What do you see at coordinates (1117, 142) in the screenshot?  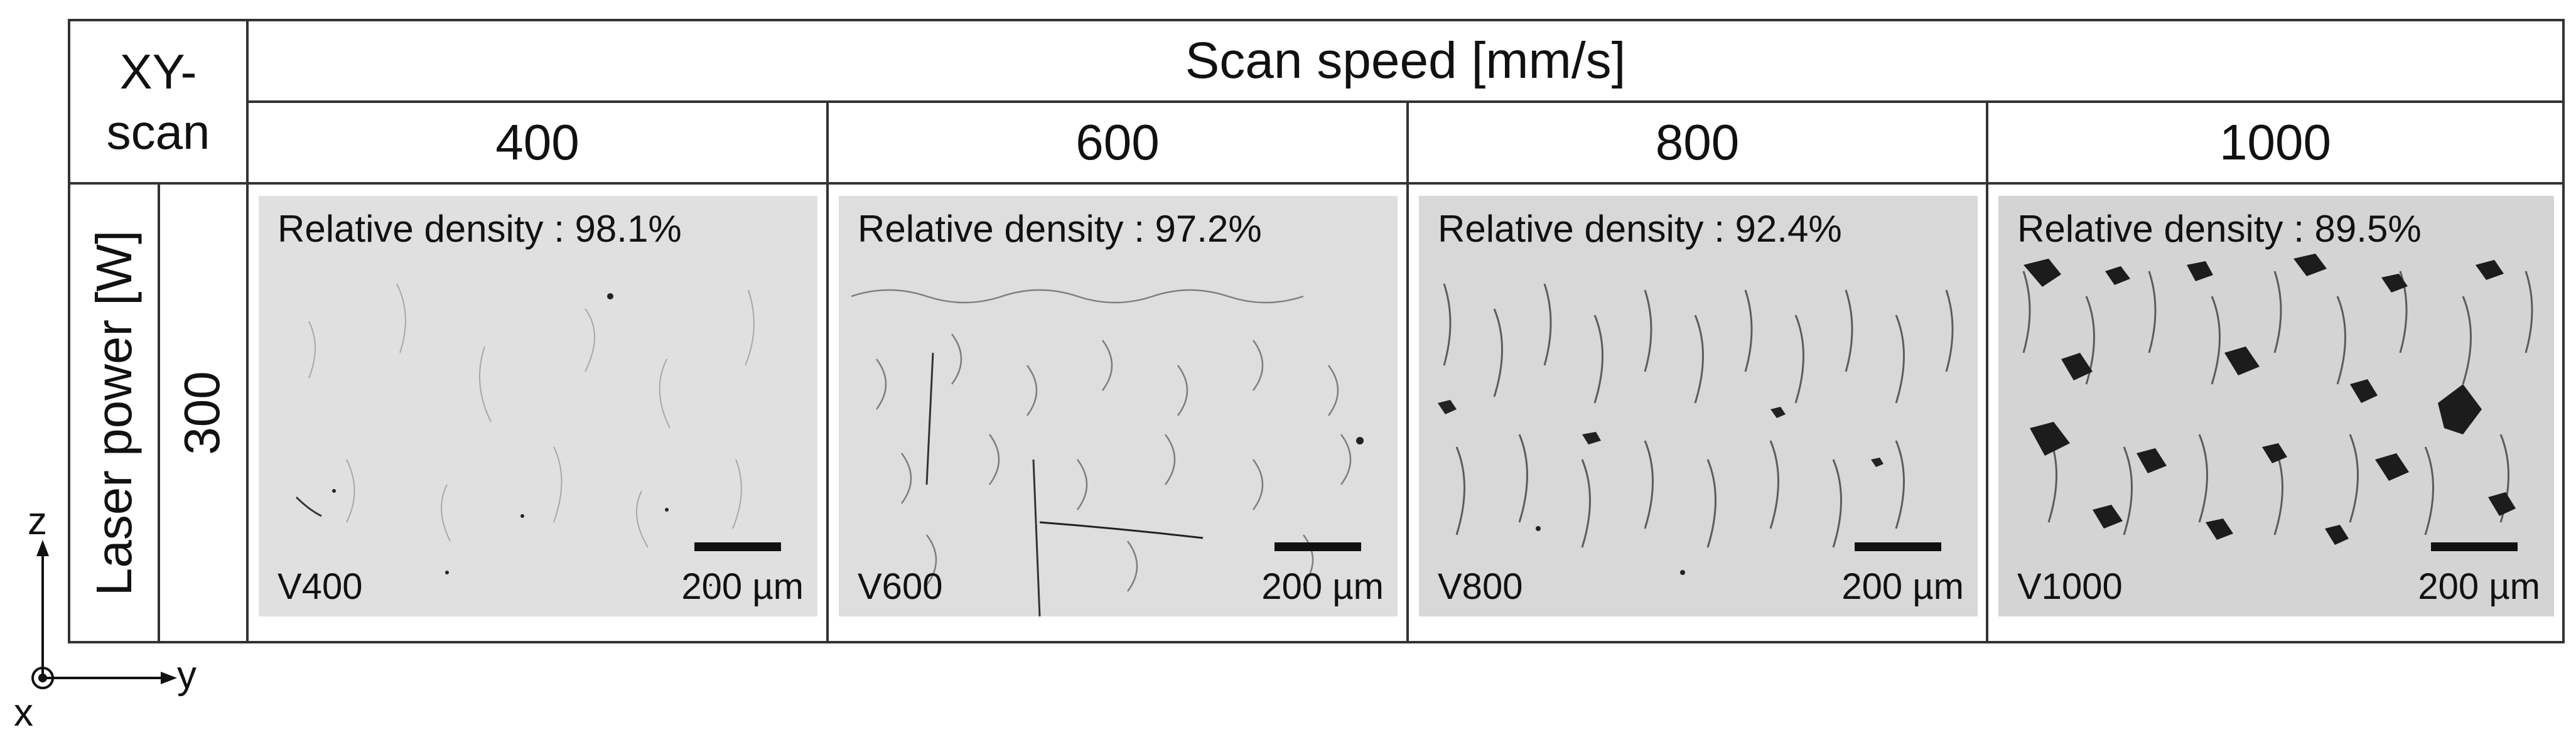 I see `speed-600: 600` at bounding box center [1117, 142].